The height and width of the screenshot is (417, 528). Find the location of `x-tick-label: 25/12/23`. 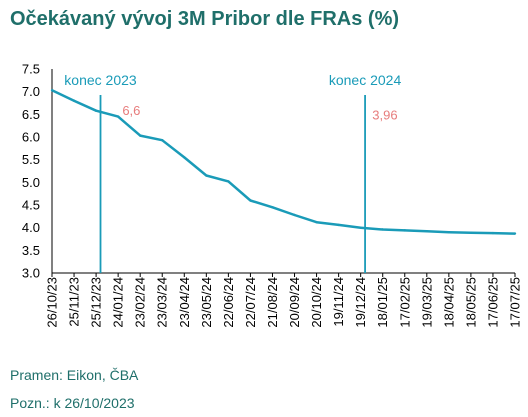

x-tick-label: 25/12/23 is located at coordinates (96, 302).